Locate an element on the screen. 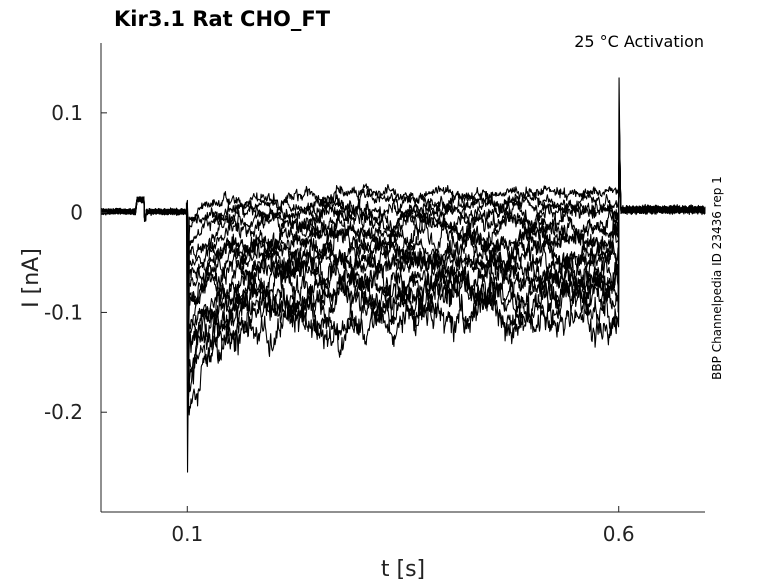 This screenshot has height=583, width=778. y-tick-label: 0.1 is located at coordinates (67, 113).